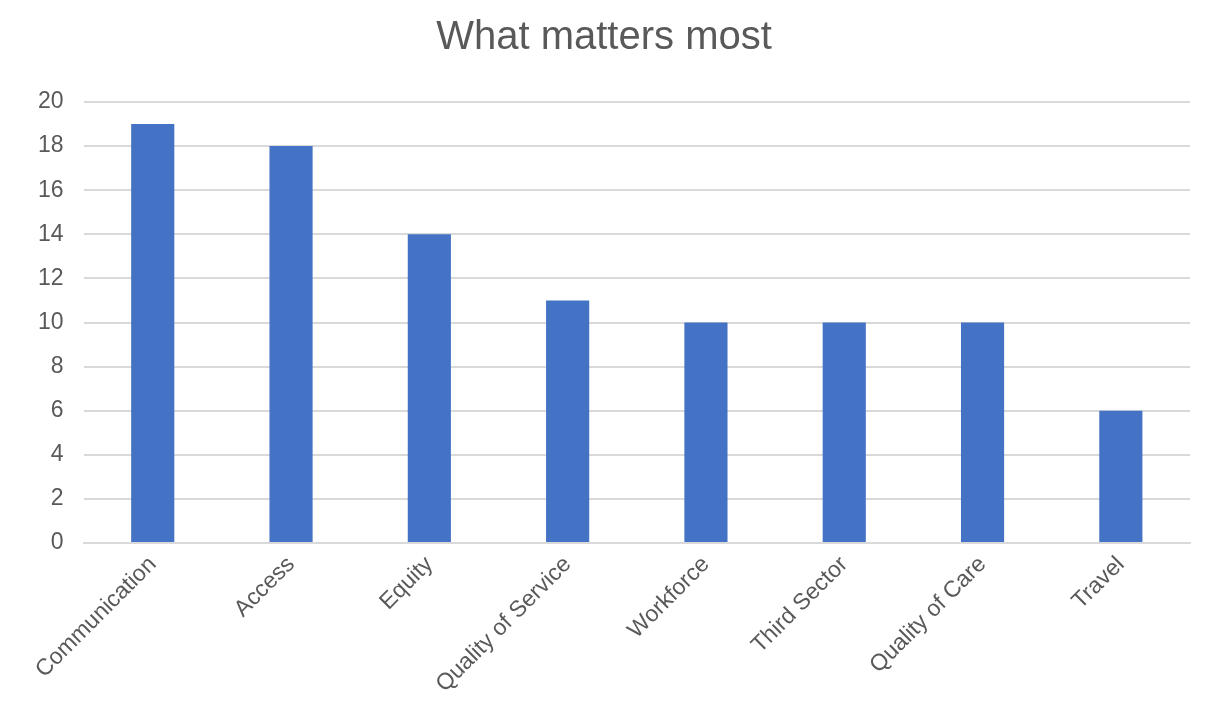 The image size is (1228, 714). What do you see at coordinates (50, 276) in the screenshot?
I see `y-tick-label: 12` at bounding box center [50, 276].